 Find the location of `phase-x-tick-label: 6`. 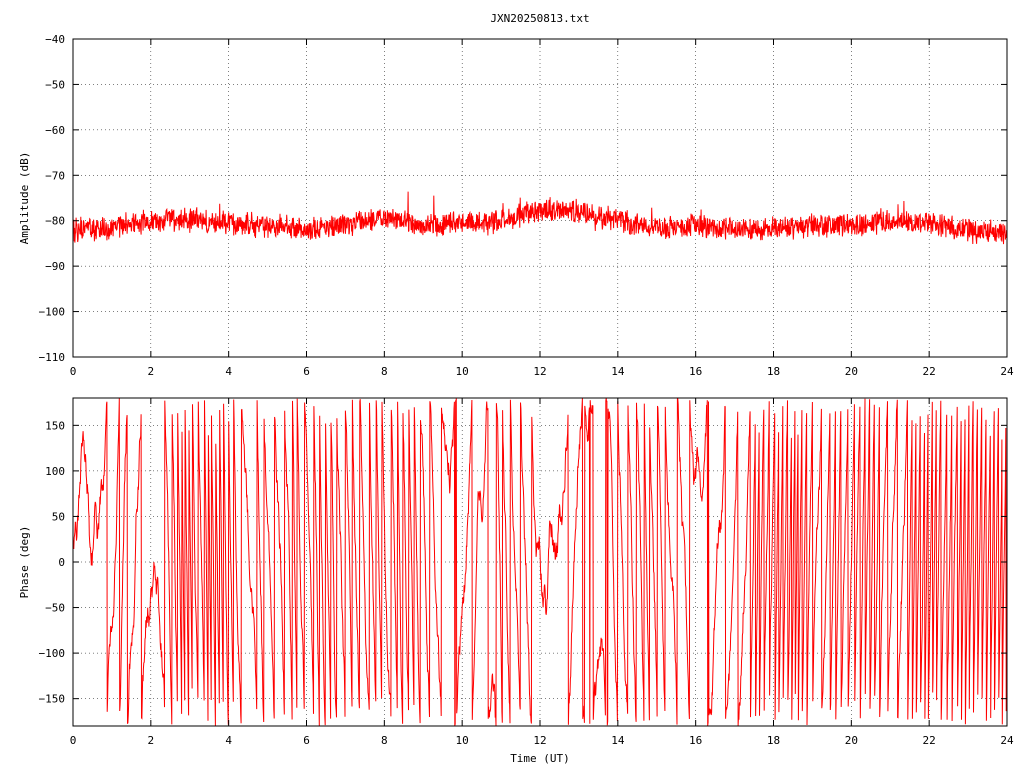

phase-x-tick-label: 6 is located at coordinates (306, 740).